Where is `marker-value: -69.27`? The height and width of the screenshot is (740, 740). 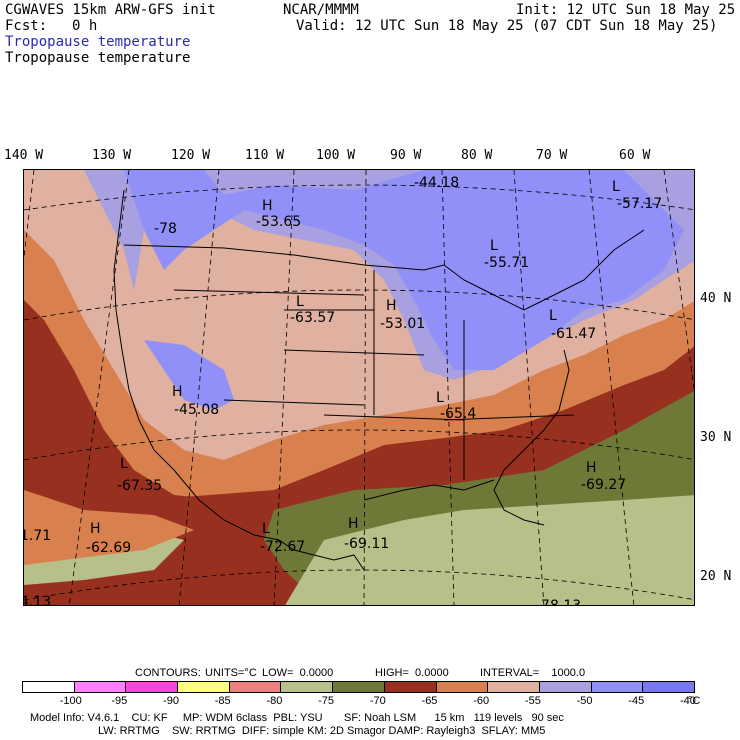
marker-value: -69.27 is located at coordinates (603, 485).